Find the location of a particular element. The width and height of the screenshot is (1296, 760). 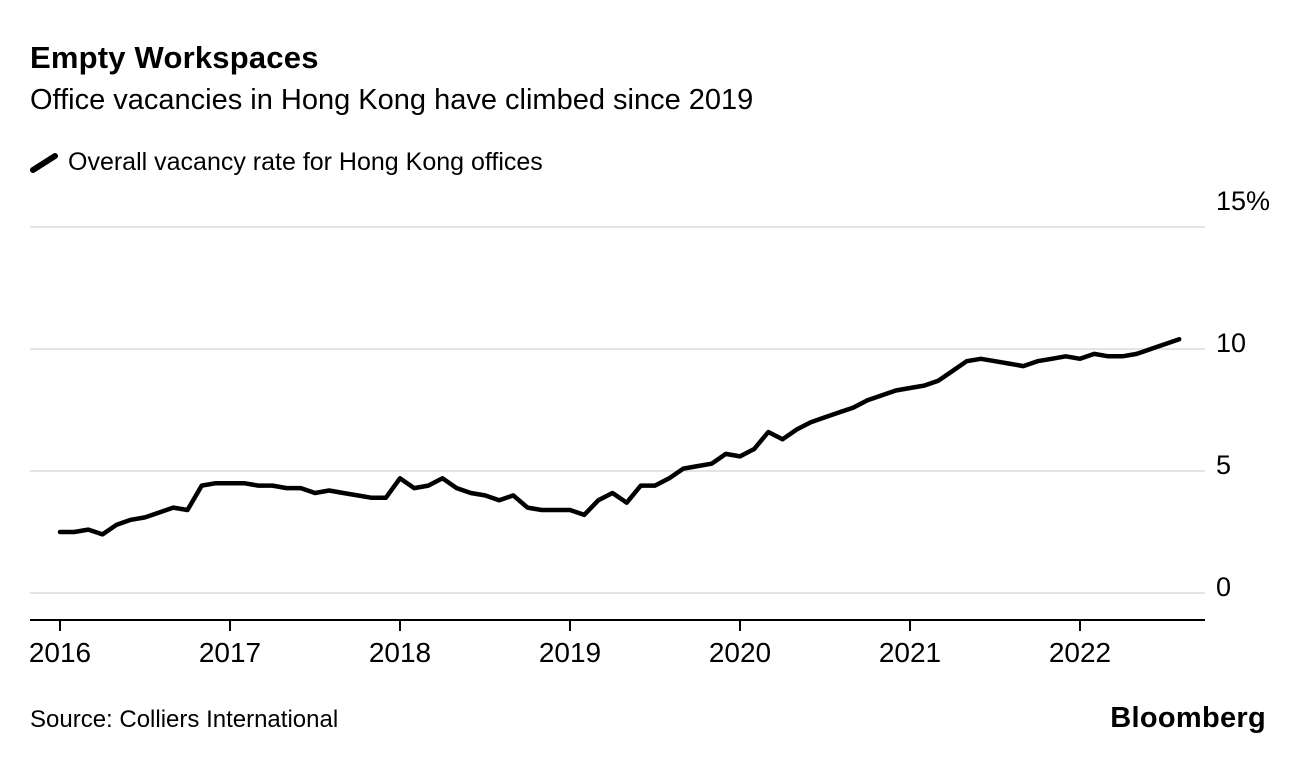

x-axis-label: 2020 is located at coordinates (740, 652).